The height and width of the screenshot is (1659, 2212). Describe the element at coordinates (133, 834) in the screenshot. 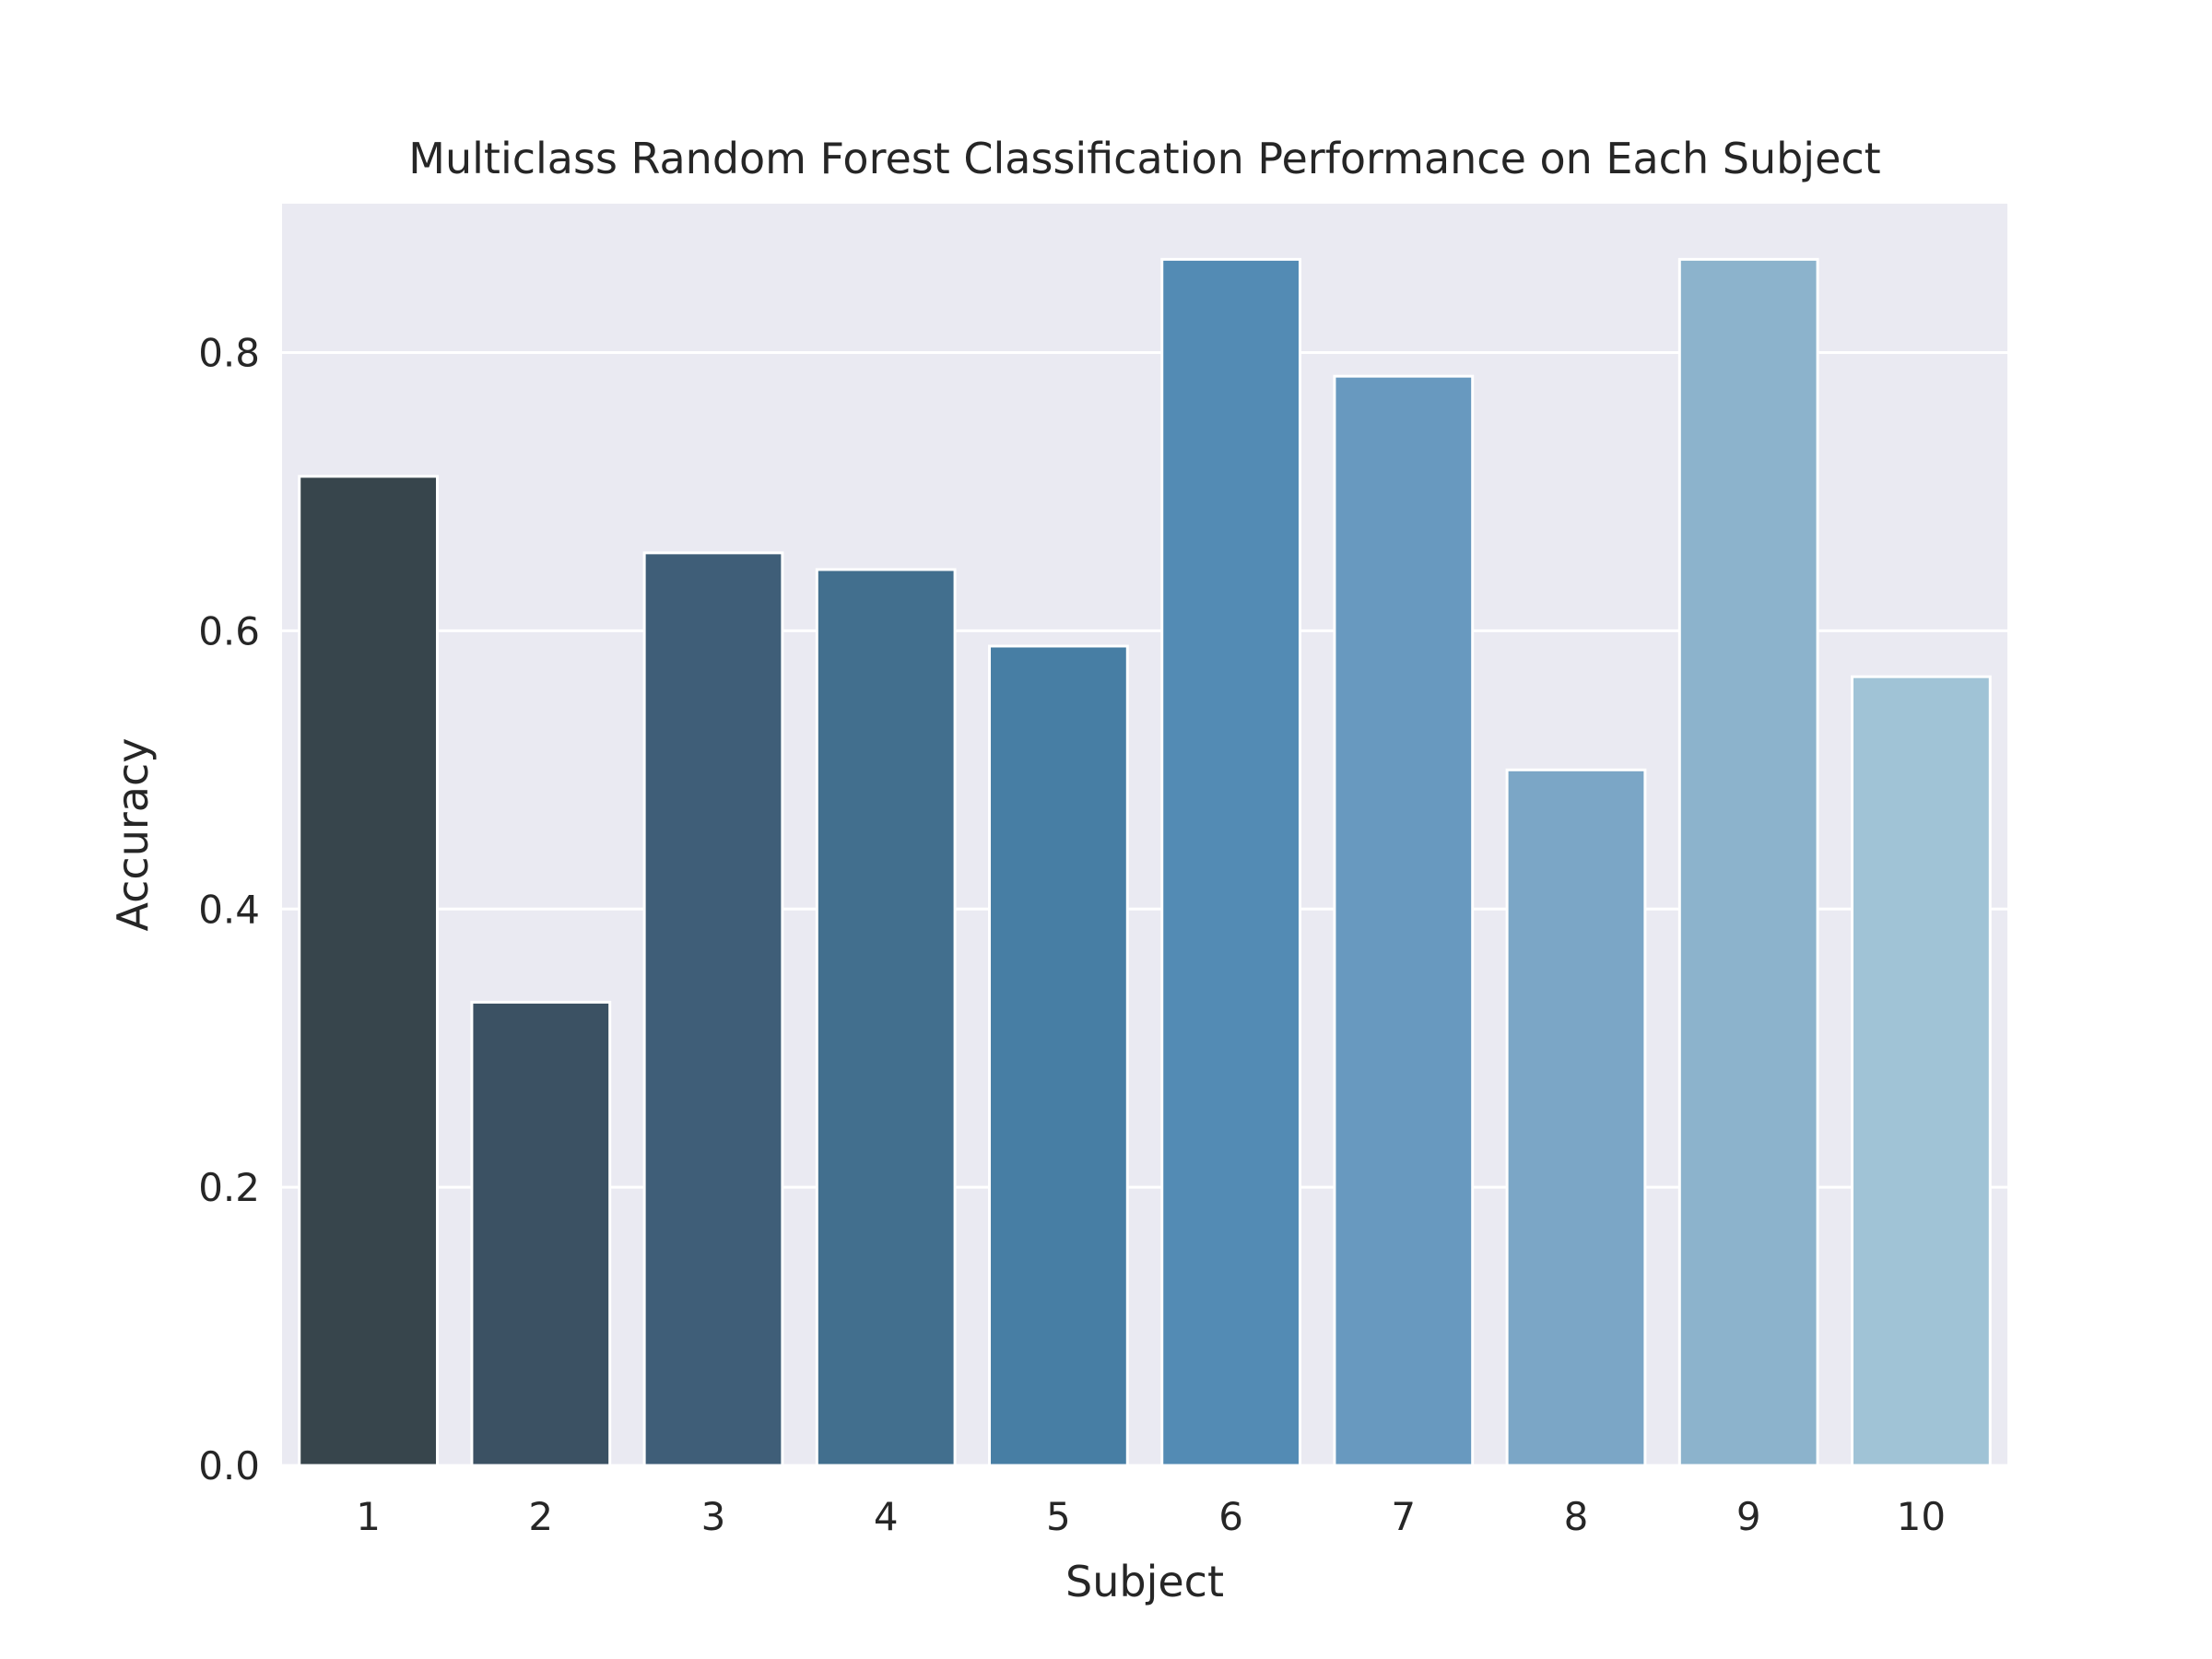

I see `y-axis-label: Accuracy` at that location.